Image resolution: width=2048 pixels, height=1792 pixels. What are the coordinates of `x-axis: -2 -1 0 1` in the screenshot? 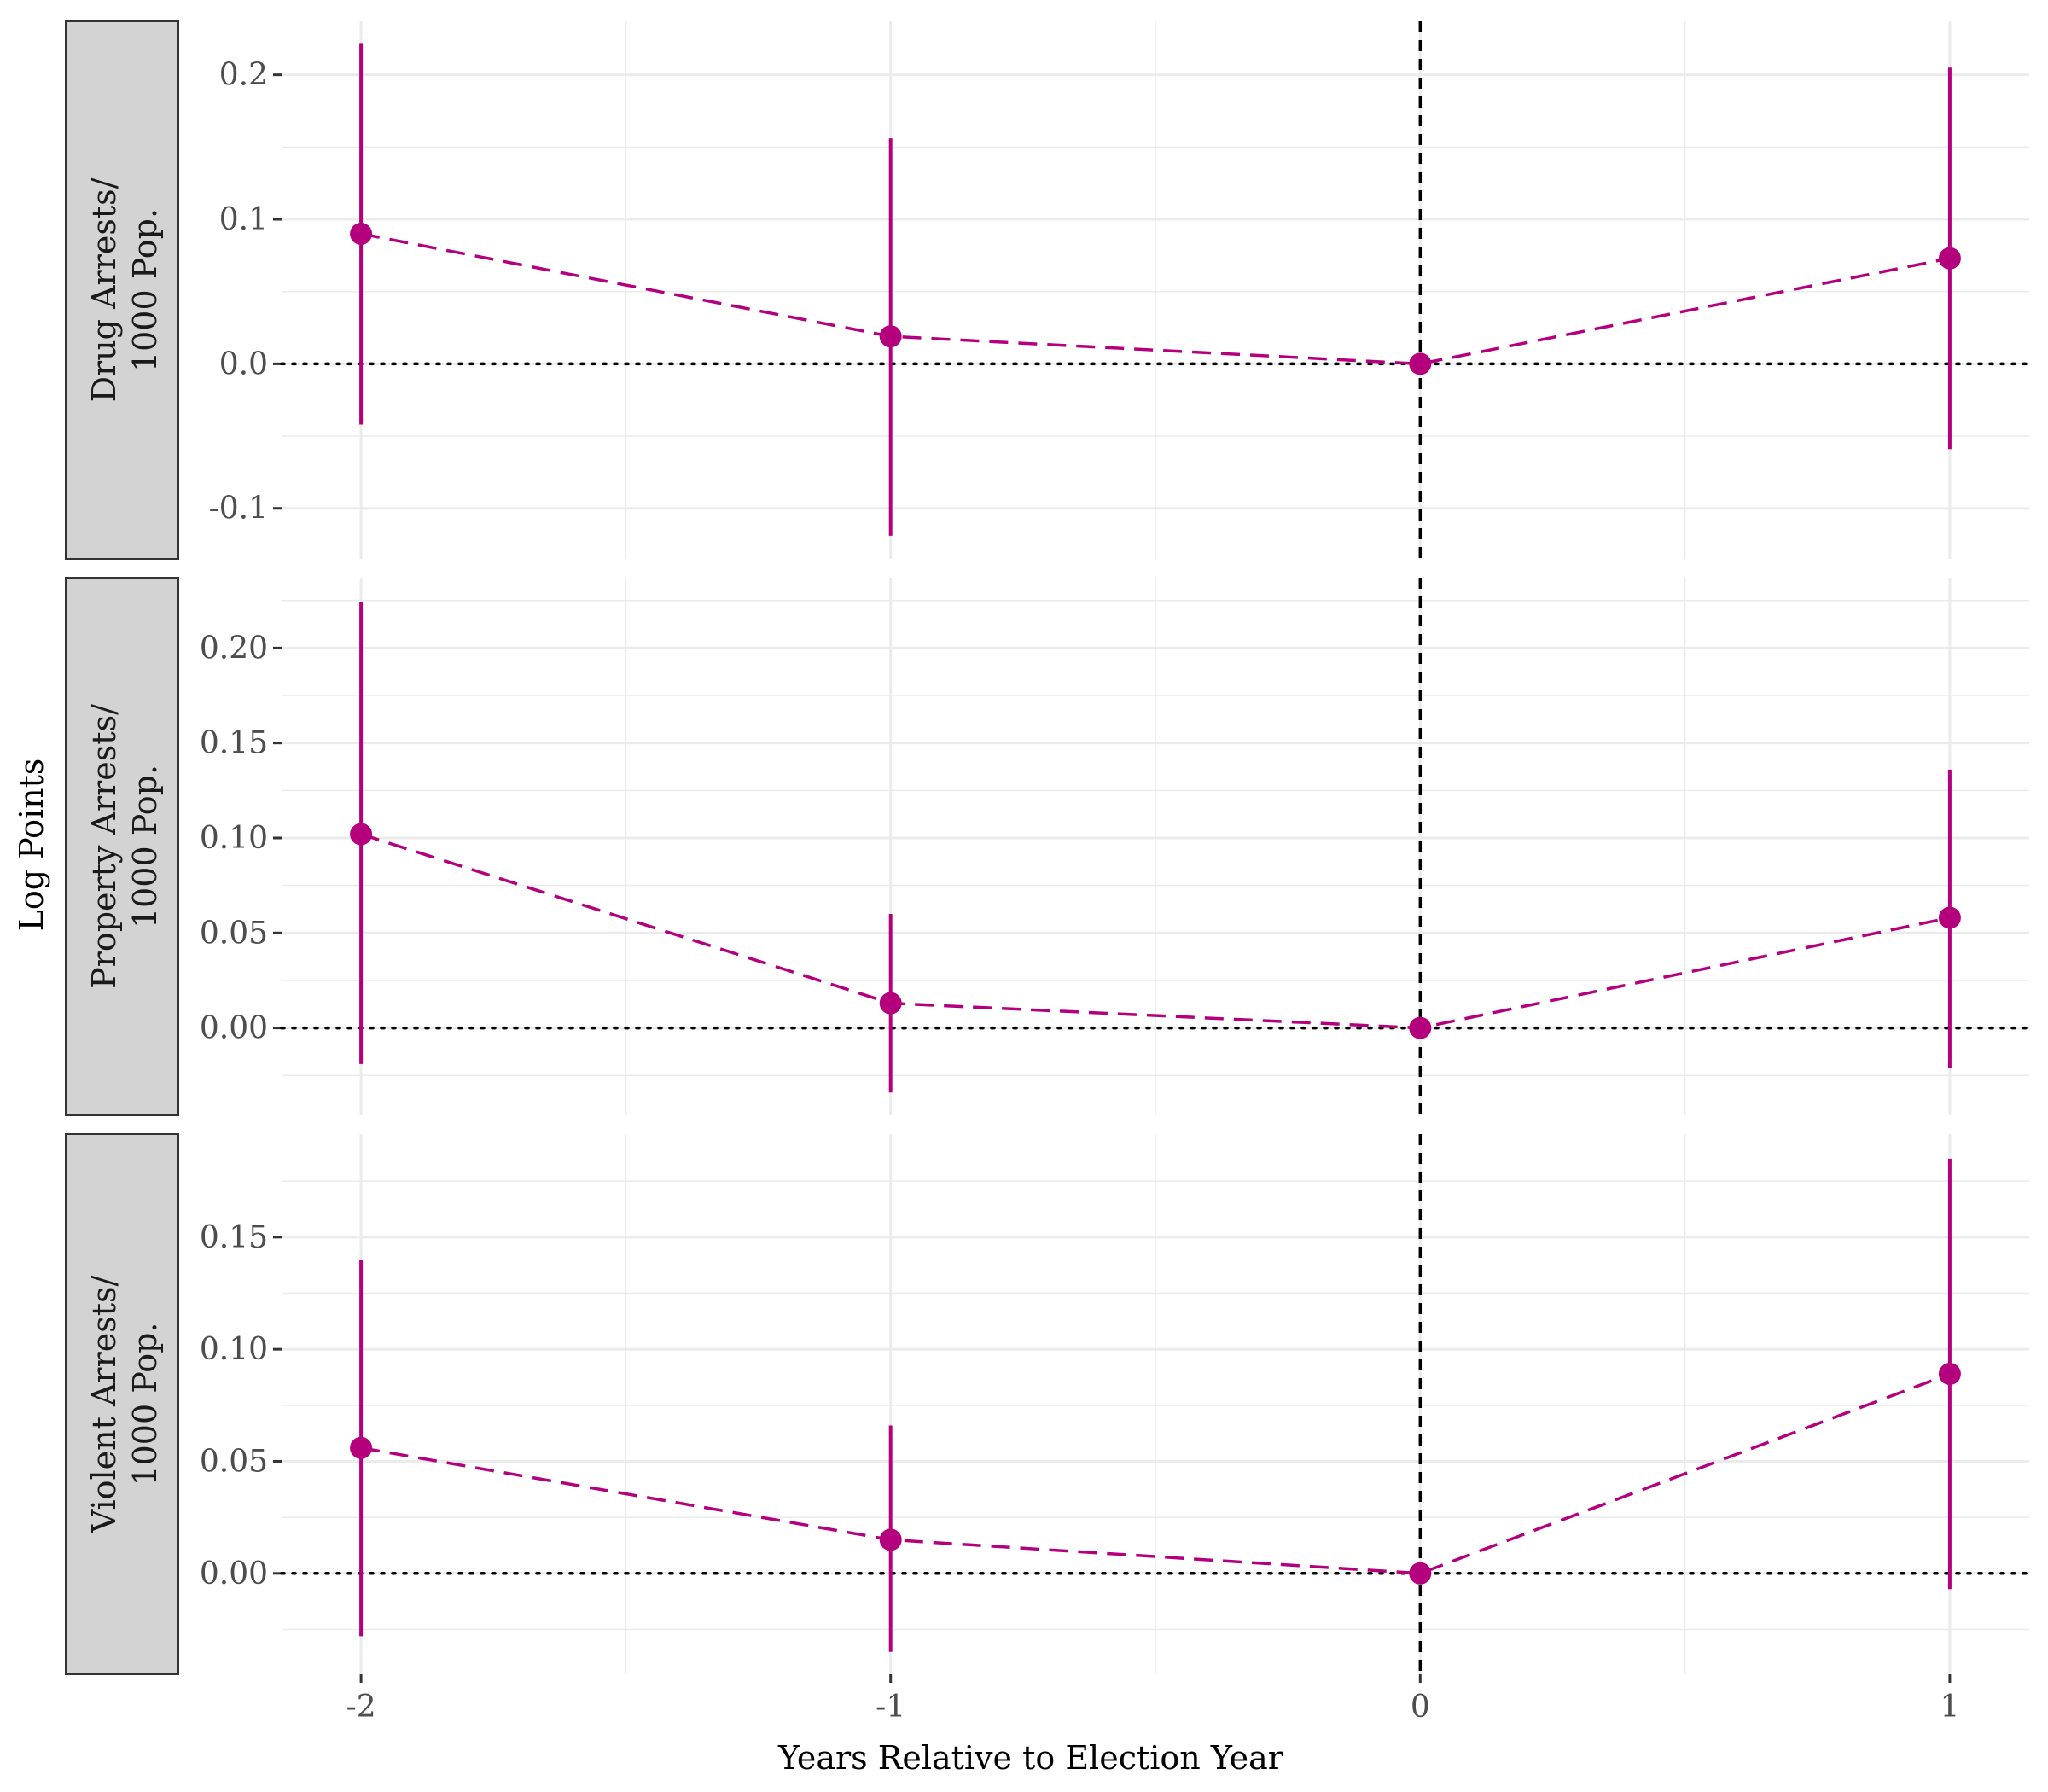 It's located at (1152, 1699).